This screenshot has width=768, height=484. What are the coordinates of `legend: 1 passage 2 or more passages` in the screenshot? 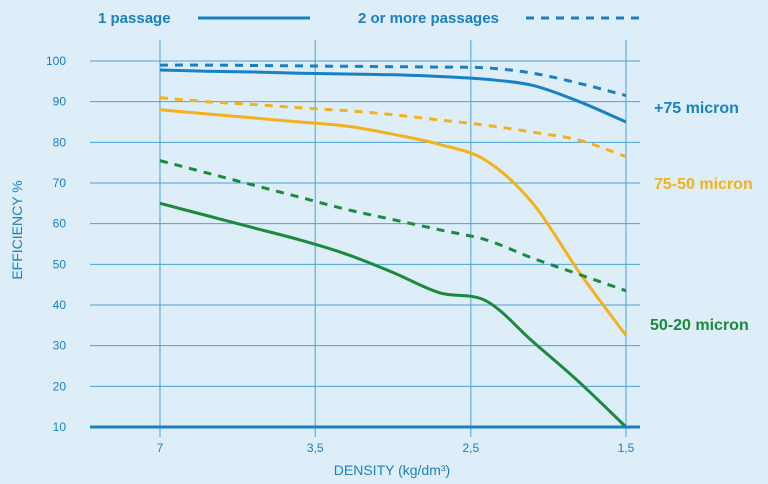 It's located at (369, 18).